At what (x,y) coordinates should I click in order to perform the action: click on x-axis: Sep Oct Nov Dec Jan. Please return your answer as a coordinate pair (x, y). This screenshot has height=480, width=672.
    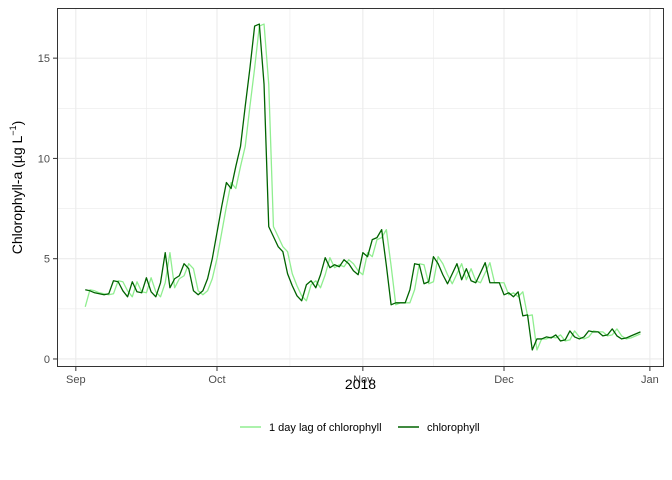
    Looking at the image, I should click on (362, 376).